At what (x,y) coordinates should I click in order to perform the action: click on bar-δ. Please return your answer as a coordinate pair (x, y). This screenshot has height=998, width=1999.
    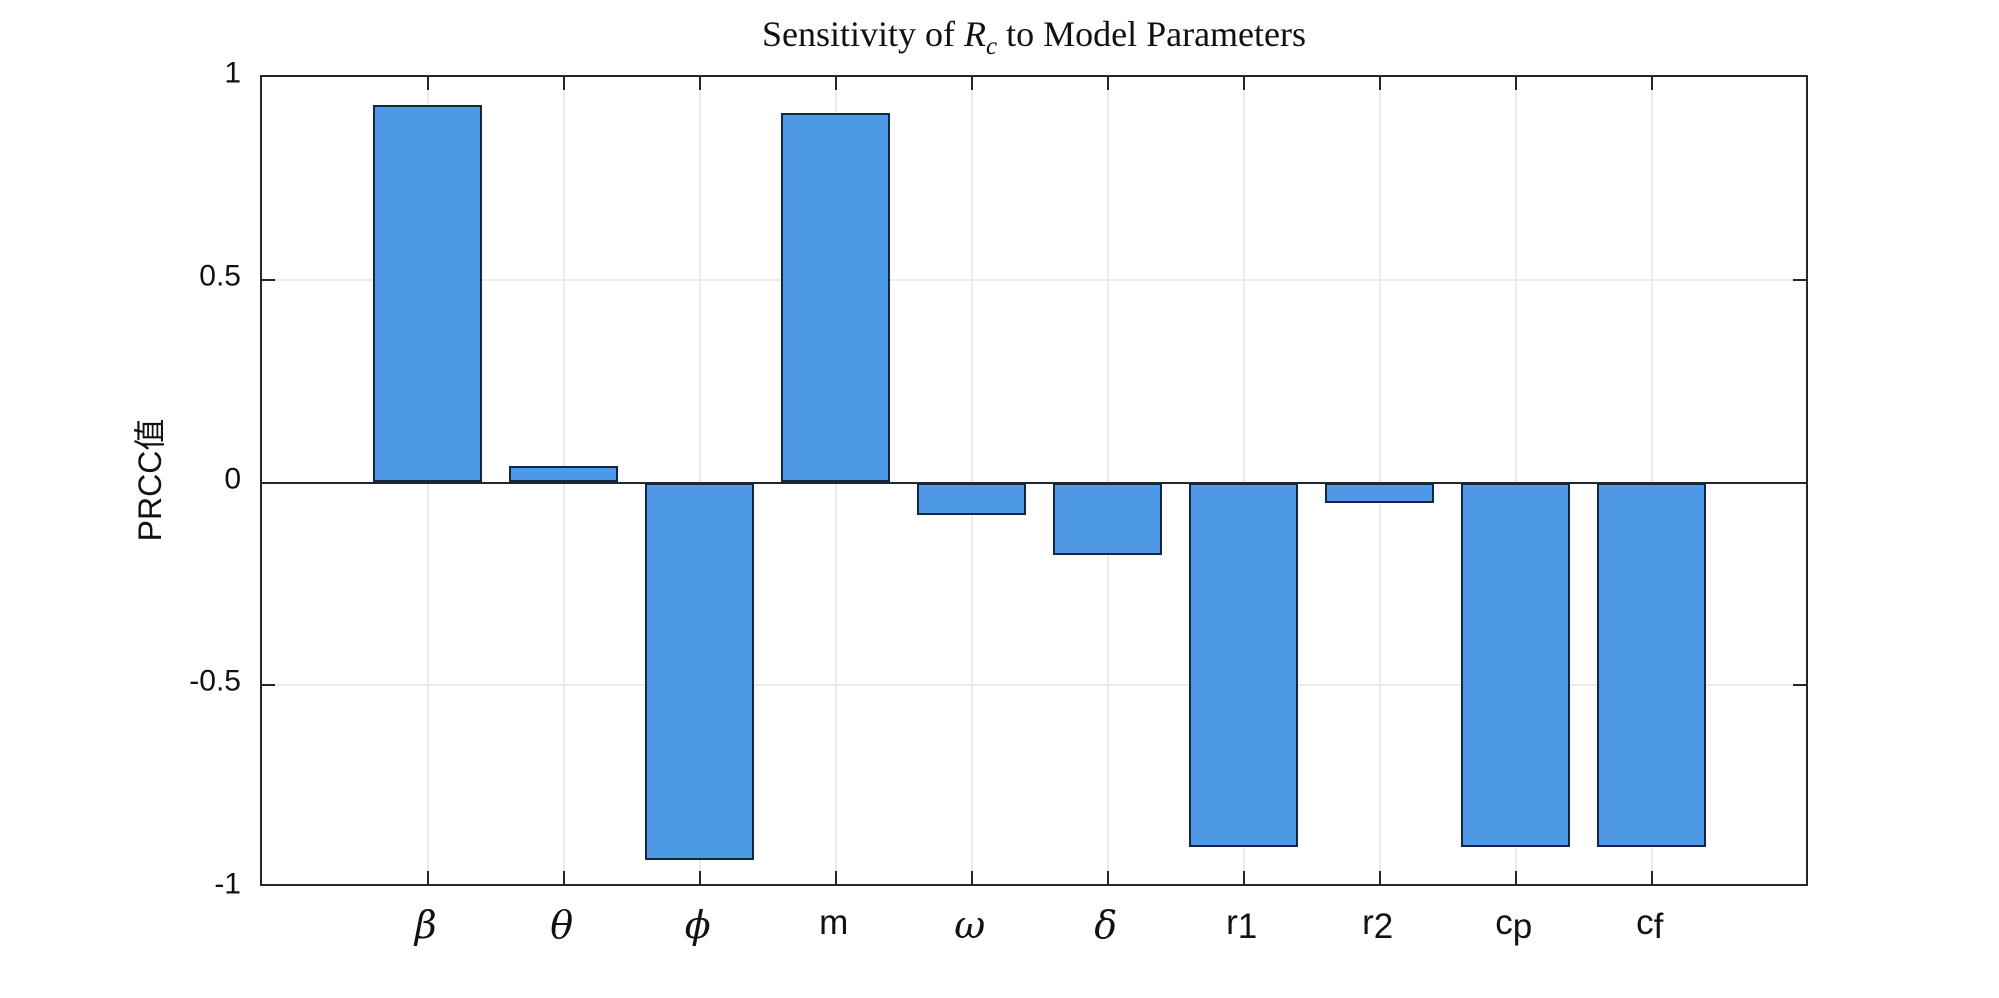
    Looking at the image, I should click on (1108, 519).